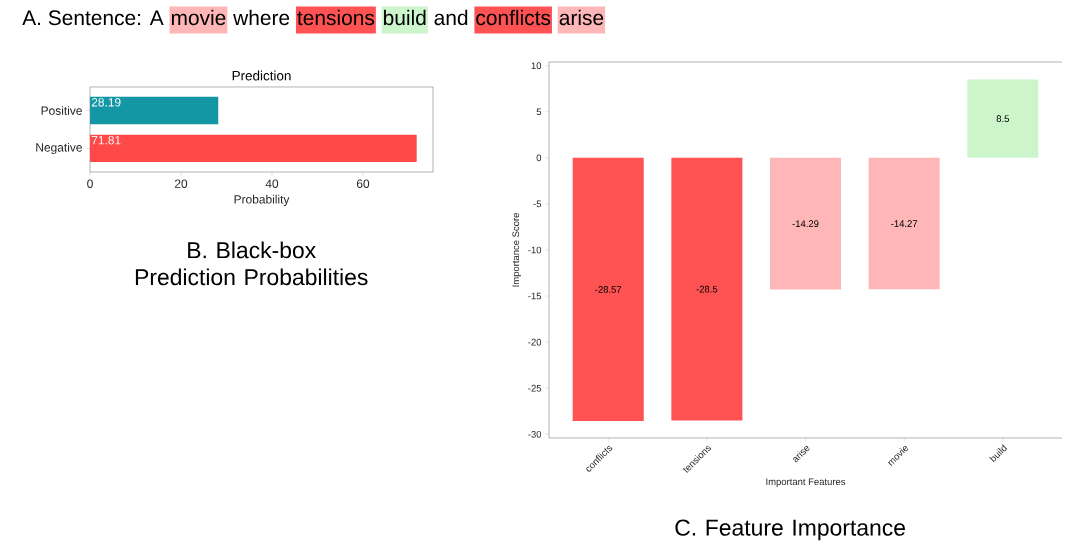 The width and height of the screenshot is (1070, 550). Describe the element at coordinates (535, 296) in the screenshot. I see `y-tick-label: -15` at that location.